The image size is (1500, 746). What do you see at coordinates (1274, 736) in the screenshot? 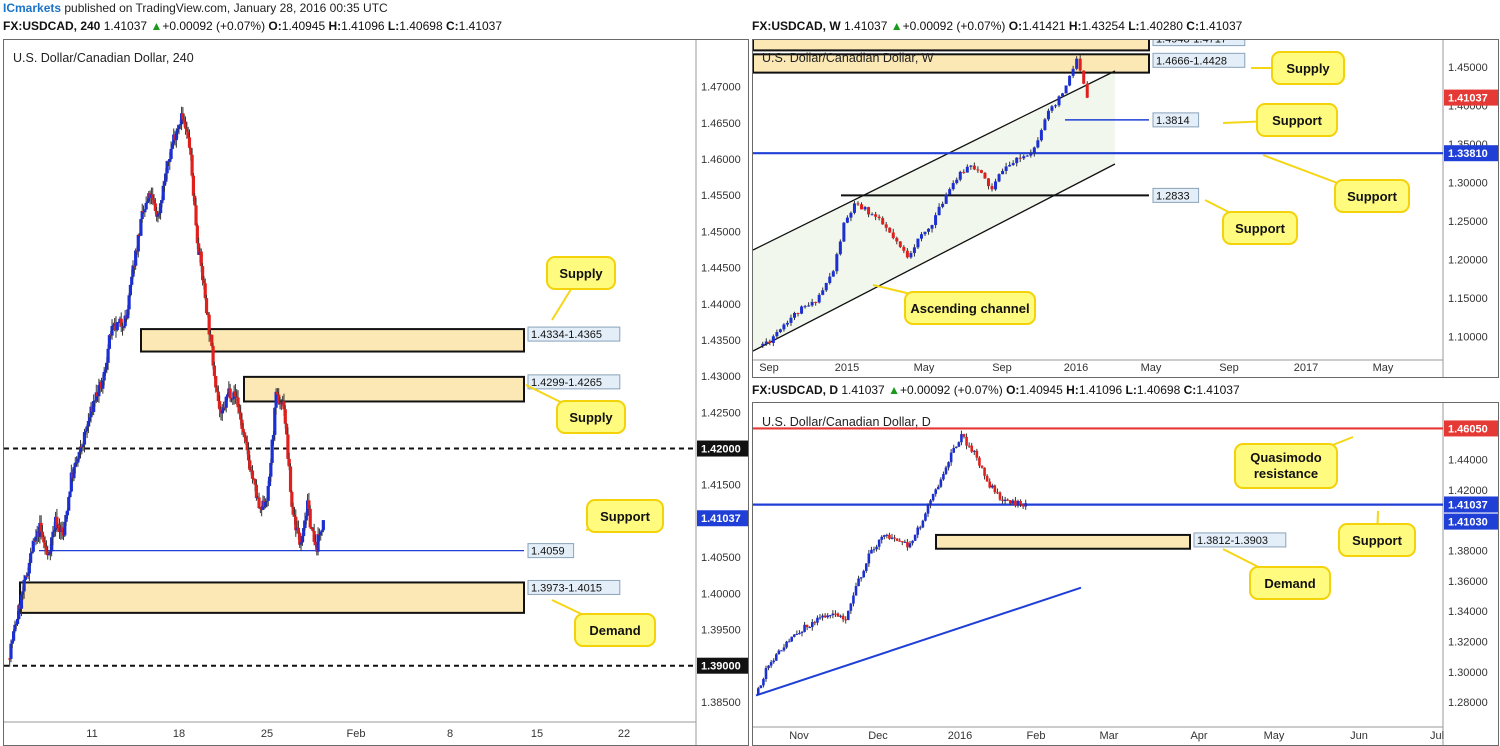
I see `x-tick-label: May` at bounding box center [1274, 736].